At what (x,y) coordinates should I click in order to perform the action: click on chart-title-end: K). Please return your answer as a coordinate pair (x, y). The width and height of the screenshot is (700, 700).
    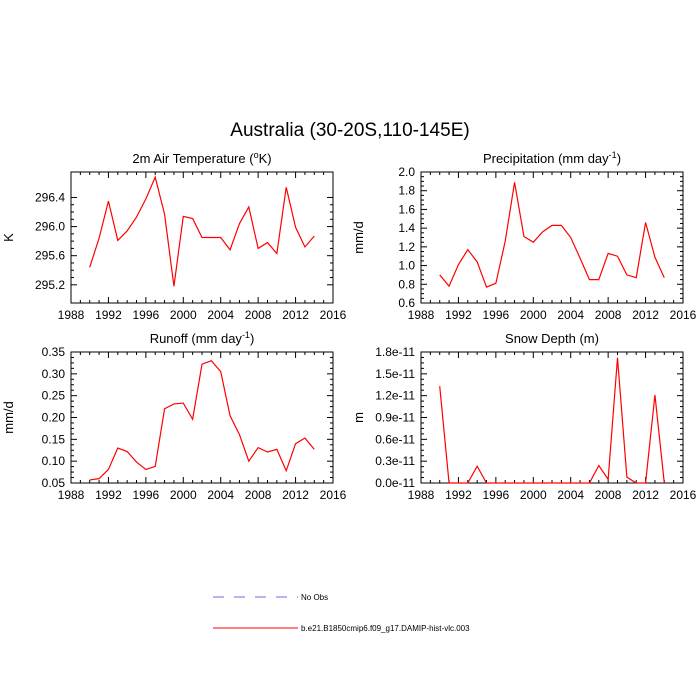
    Looking at the image, I should click on (265, 158).